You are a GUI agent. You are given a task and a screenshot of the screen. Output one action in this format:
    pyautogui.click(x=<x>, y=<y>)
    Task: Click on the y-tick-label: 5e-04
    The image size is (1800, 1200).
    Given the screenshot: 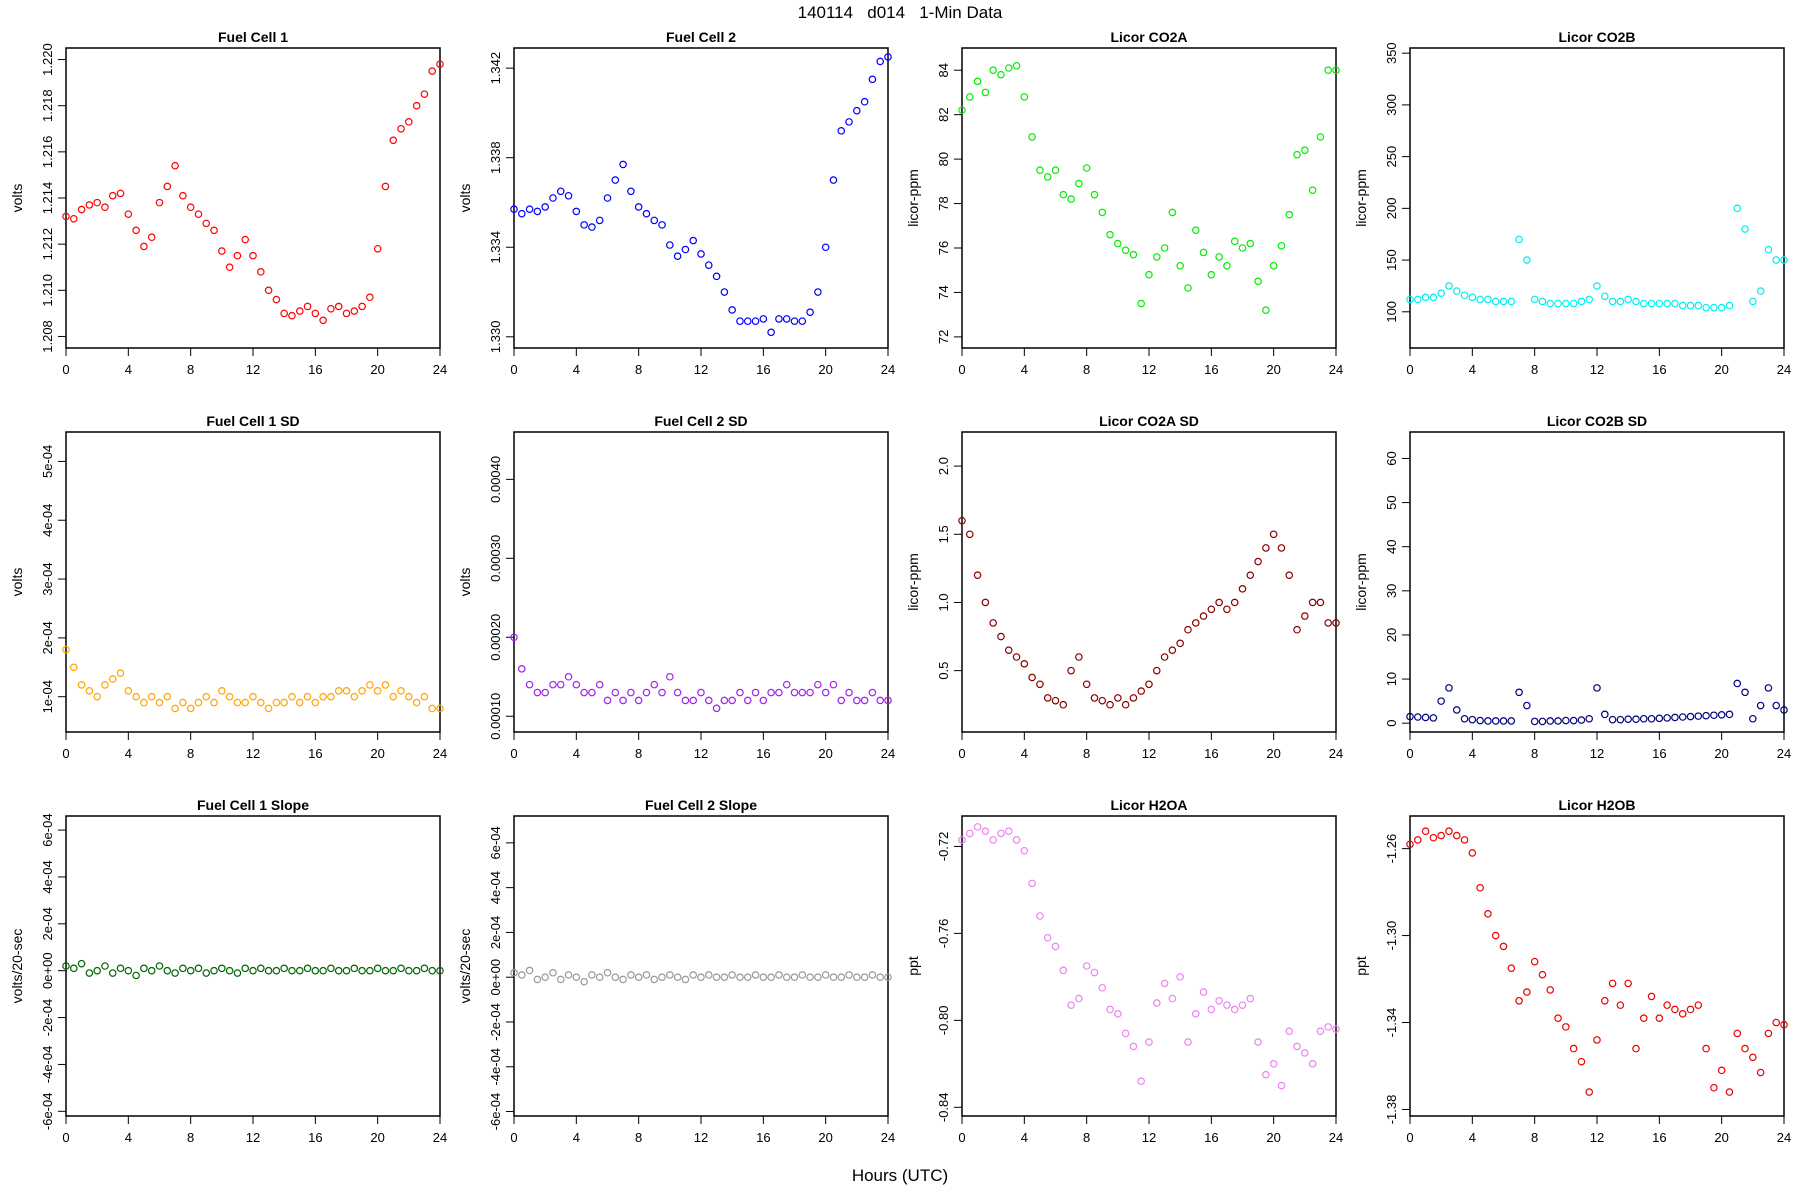 What is the action you would take?
    pyautogui.click(x=47, y=461)
    